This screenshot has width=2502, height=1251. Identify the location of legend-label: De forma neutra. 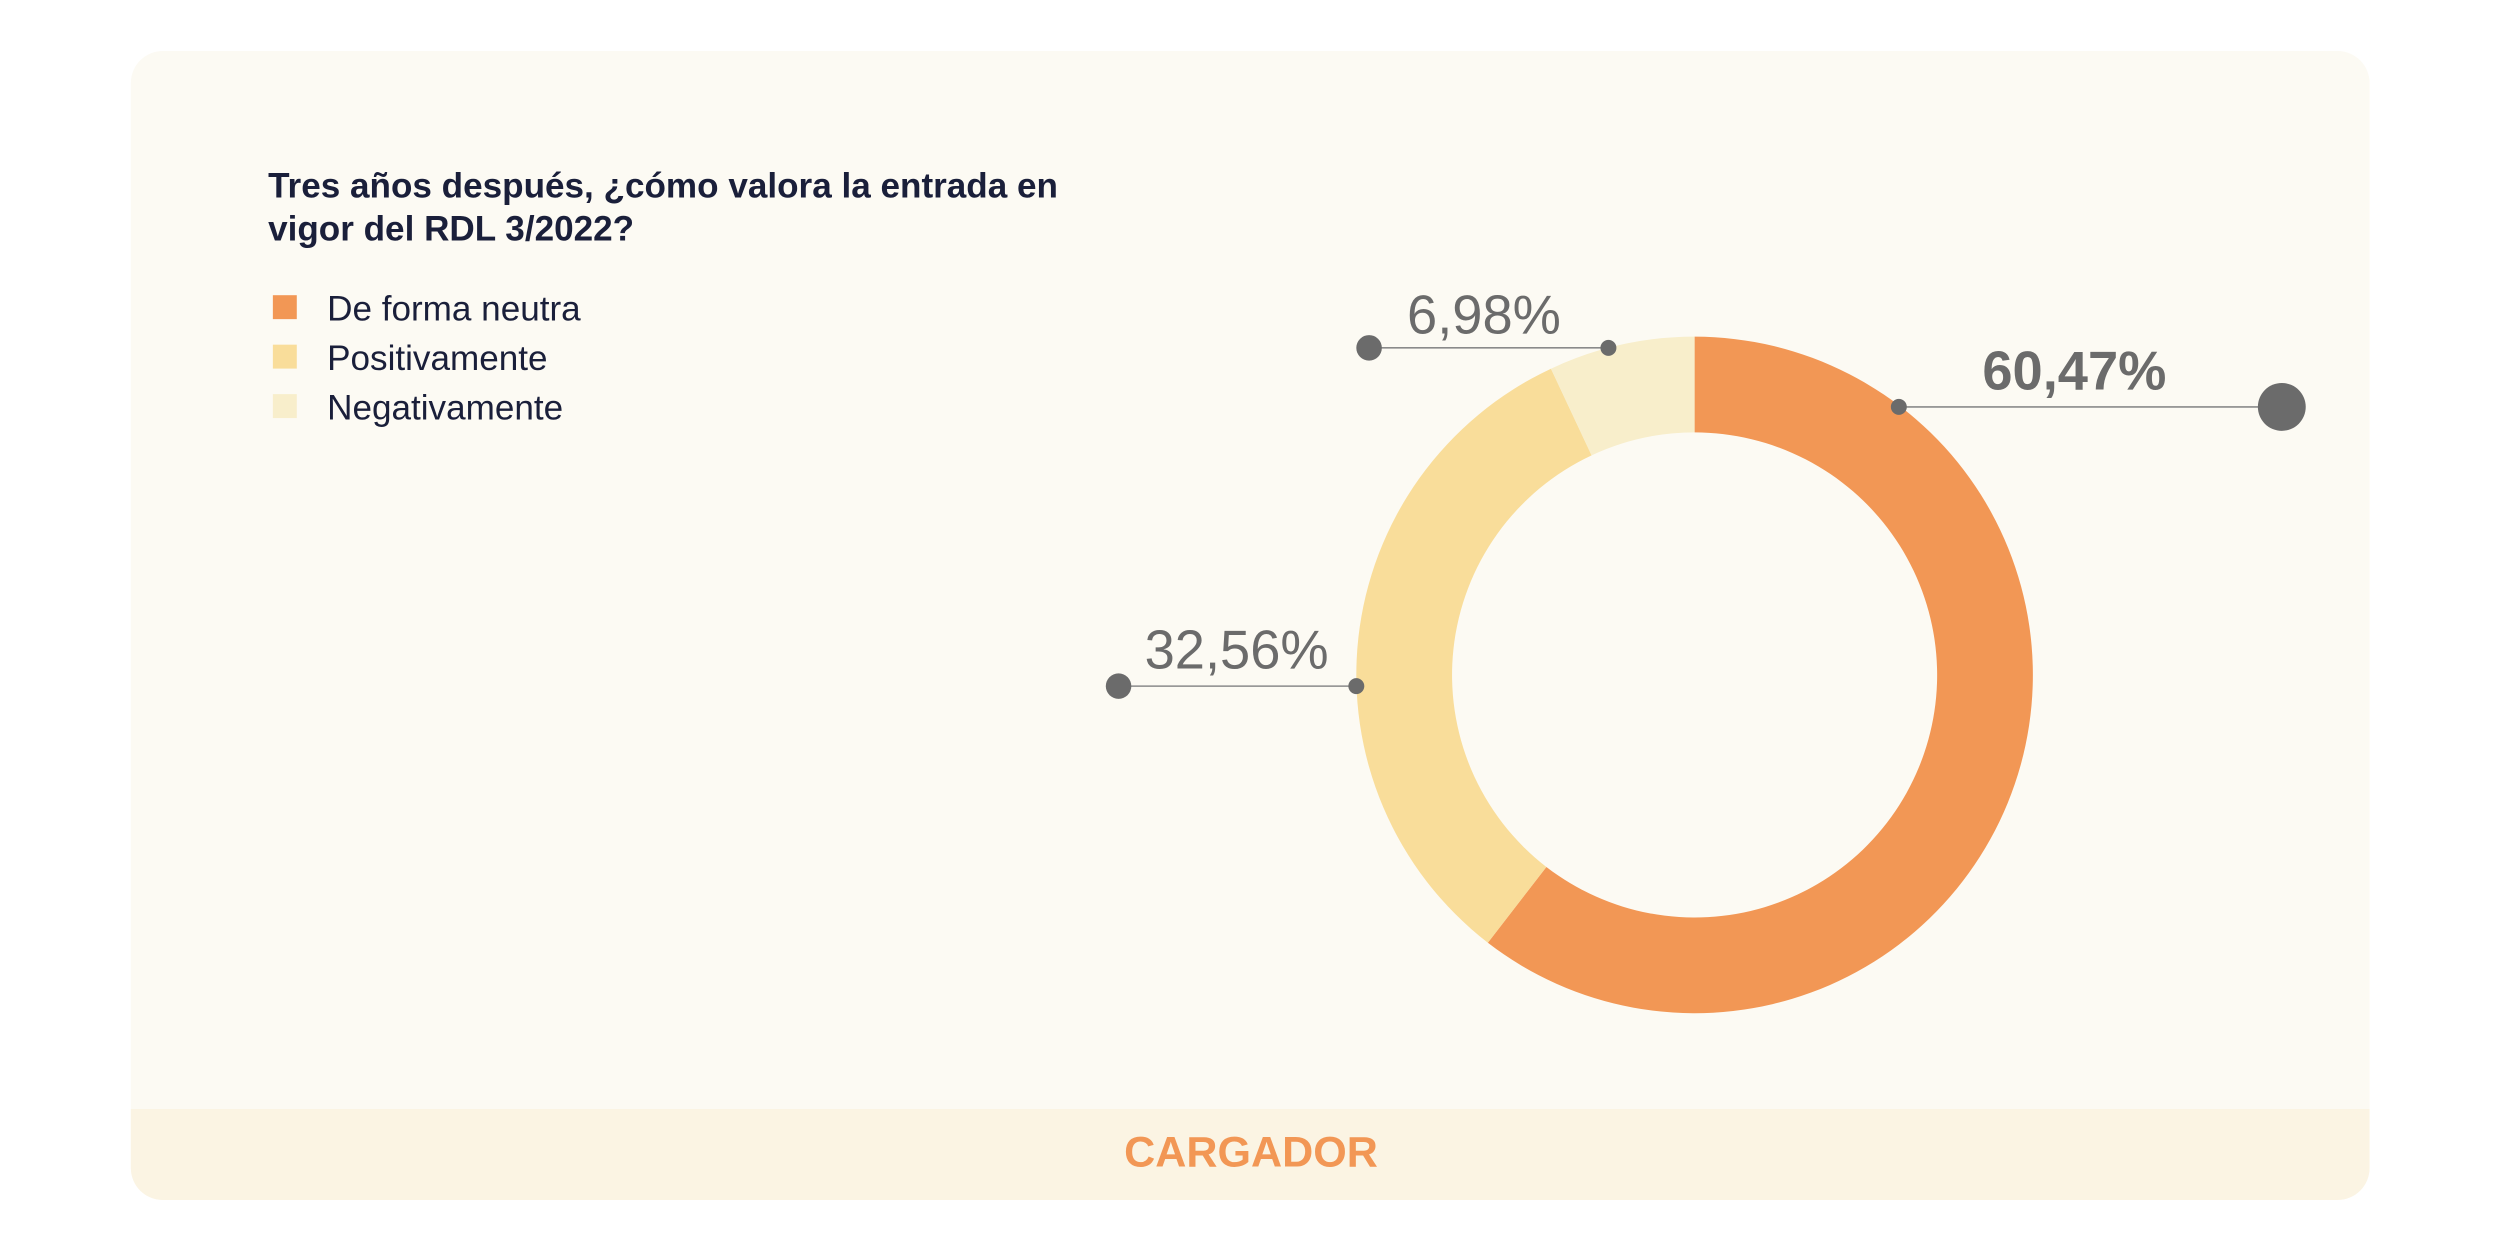
(454, 308).